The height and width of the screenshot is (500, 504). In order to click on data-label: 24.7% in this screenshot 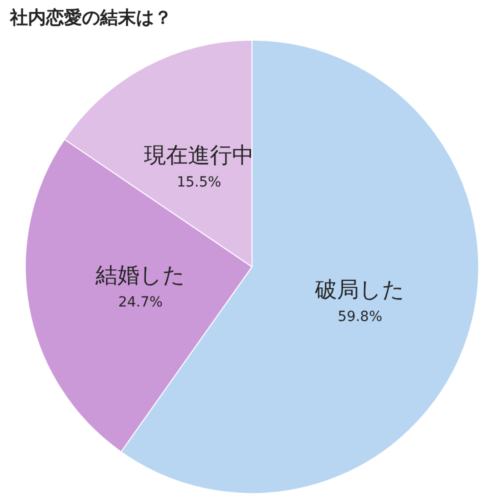, I will do `click(140, 302)`.